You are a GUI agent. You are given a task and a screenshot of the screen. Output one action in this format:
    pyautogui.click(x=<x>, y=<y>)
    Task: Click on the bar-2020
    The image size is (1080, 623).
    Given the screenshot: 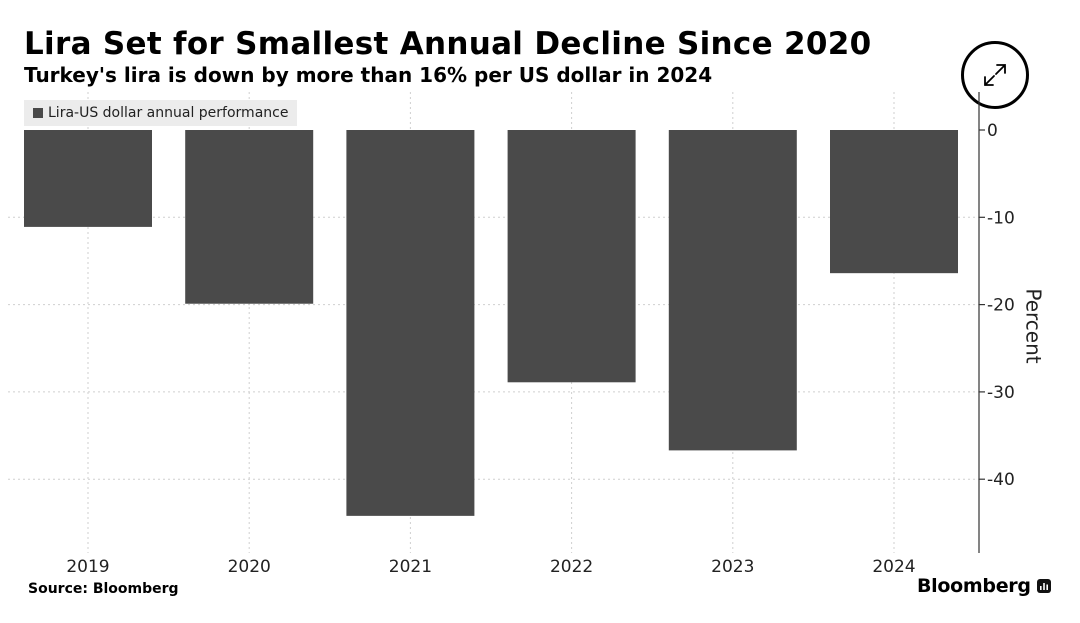 What is the action you would take?
    pyautogui.click(x=249, y=217)
    